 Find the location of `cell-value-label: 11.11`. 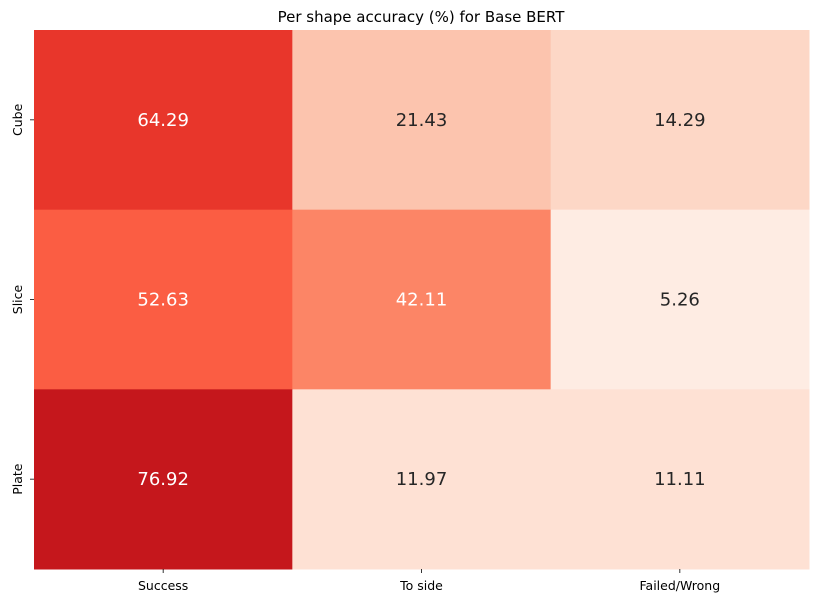

cell-value-label: 11.11 is located at coordinates (680, 479).